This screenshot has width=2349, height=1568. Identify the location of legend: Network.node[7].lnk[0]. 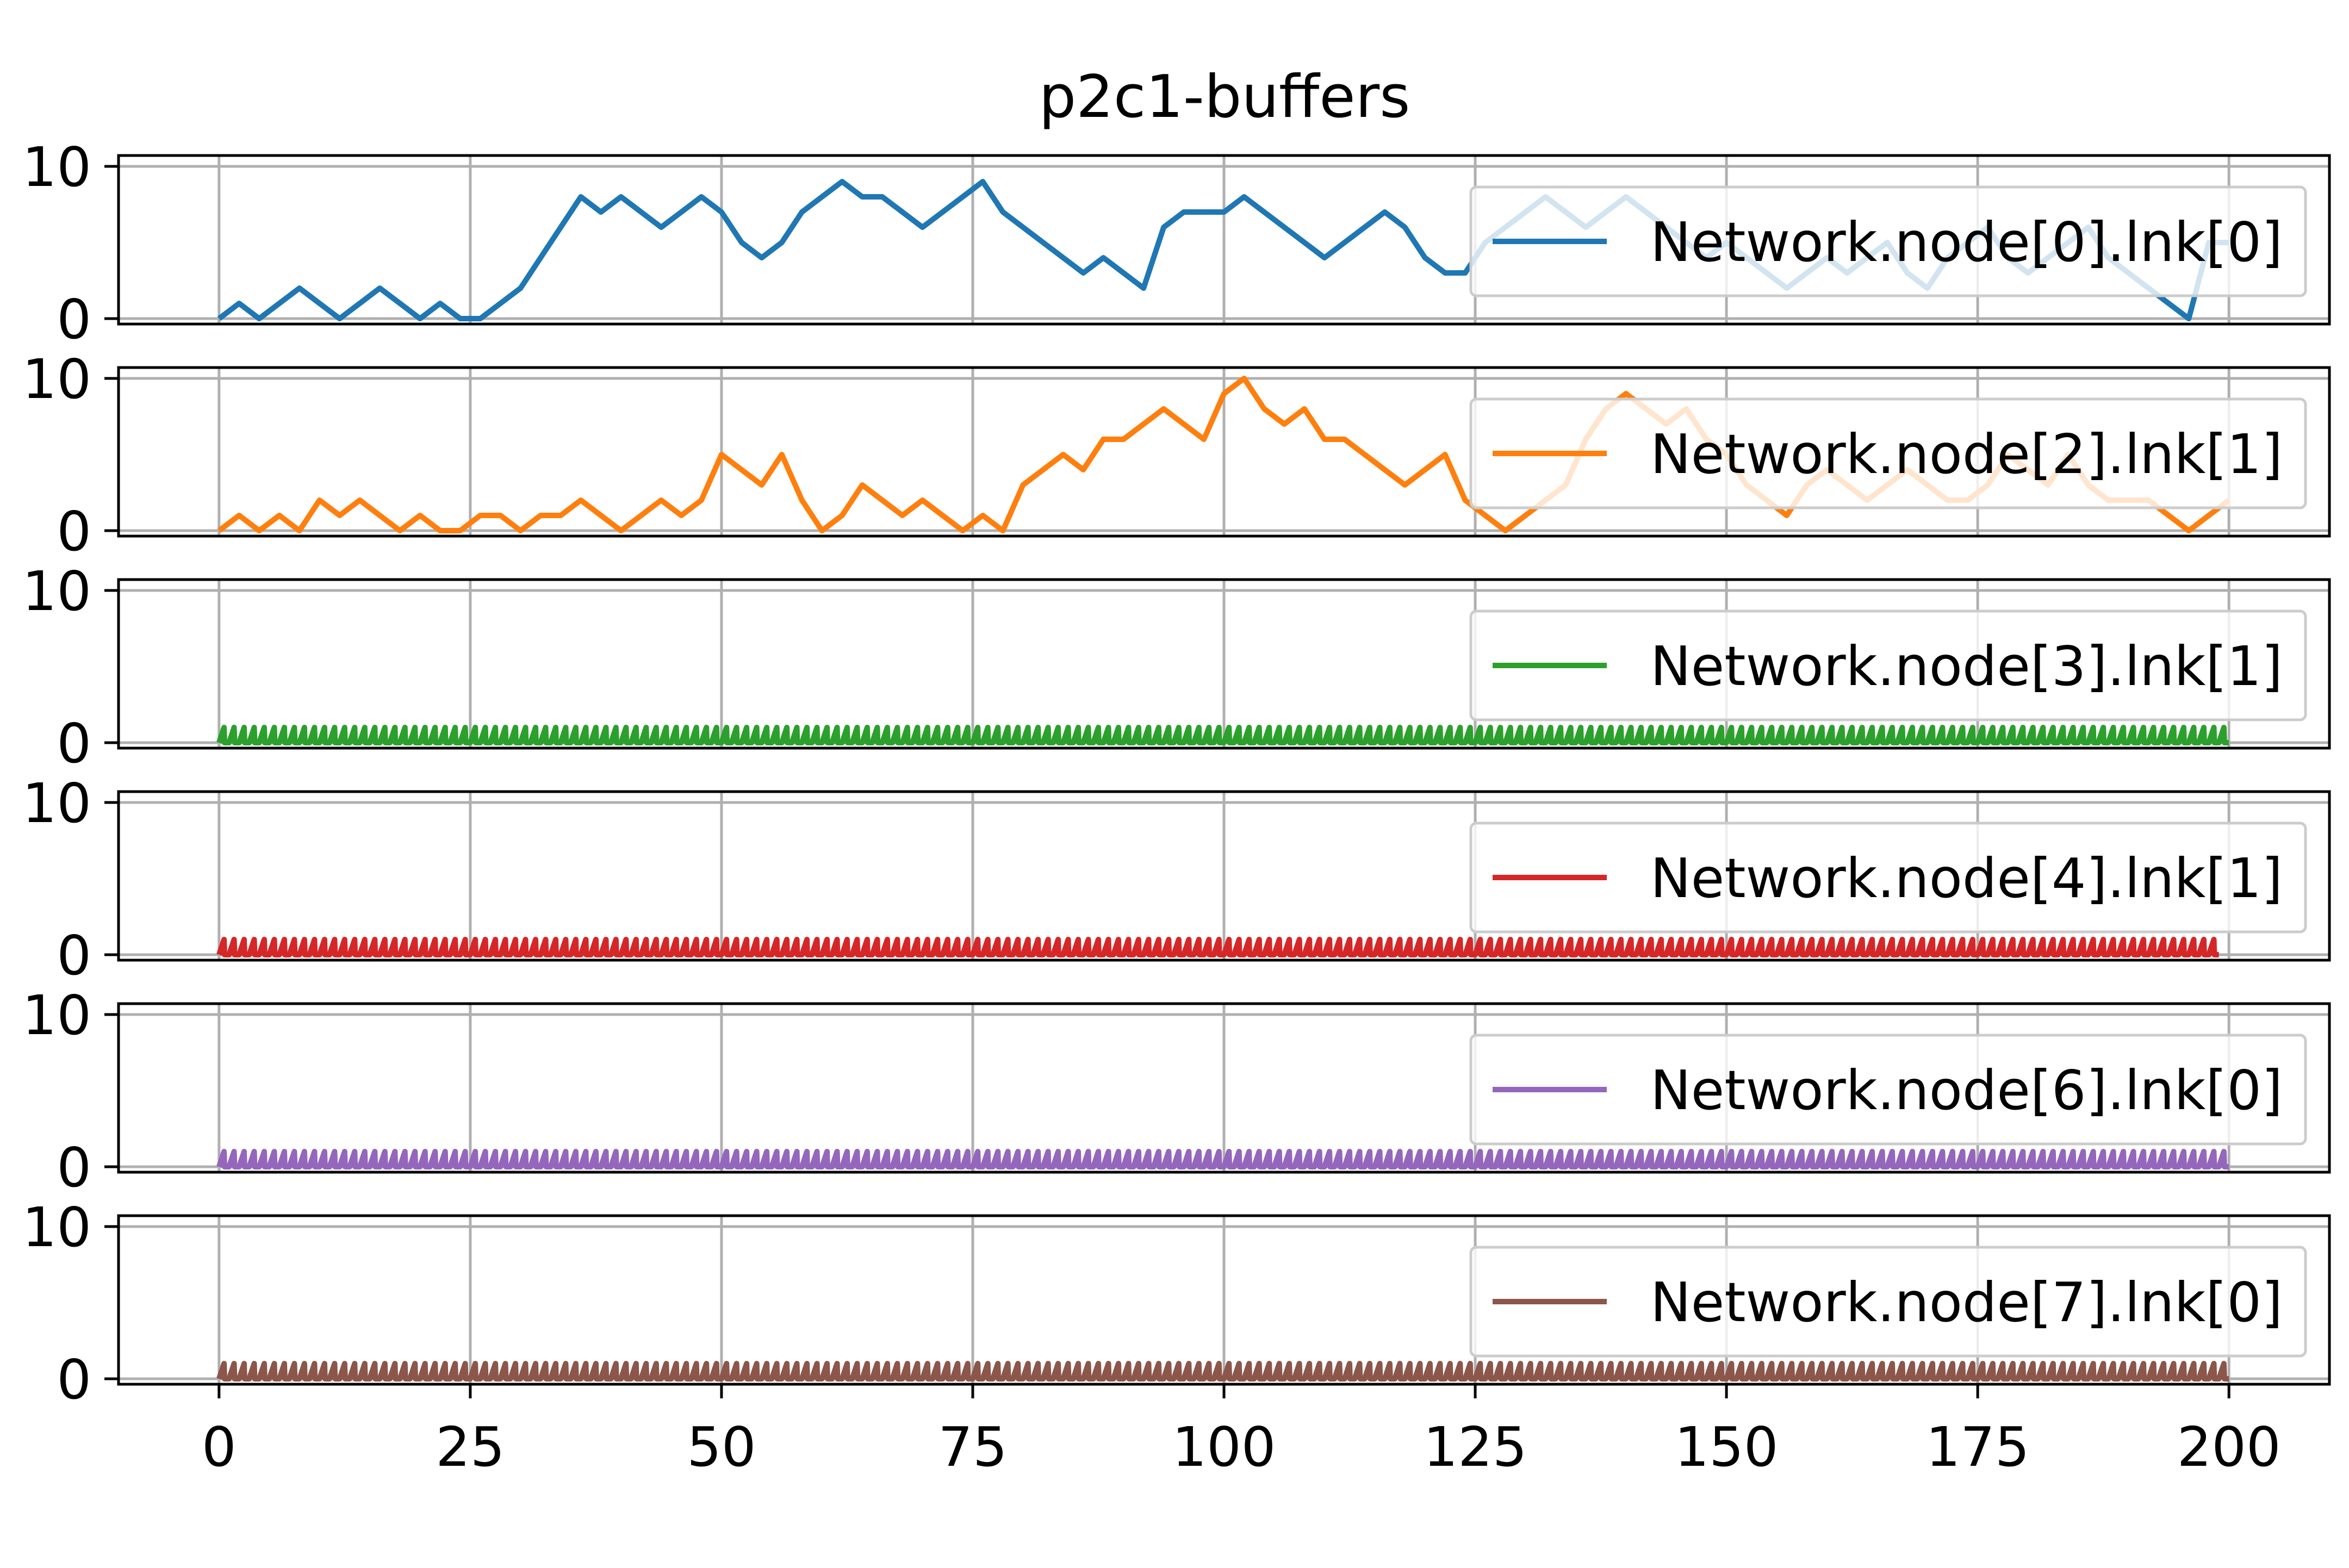
(1888, 1302).